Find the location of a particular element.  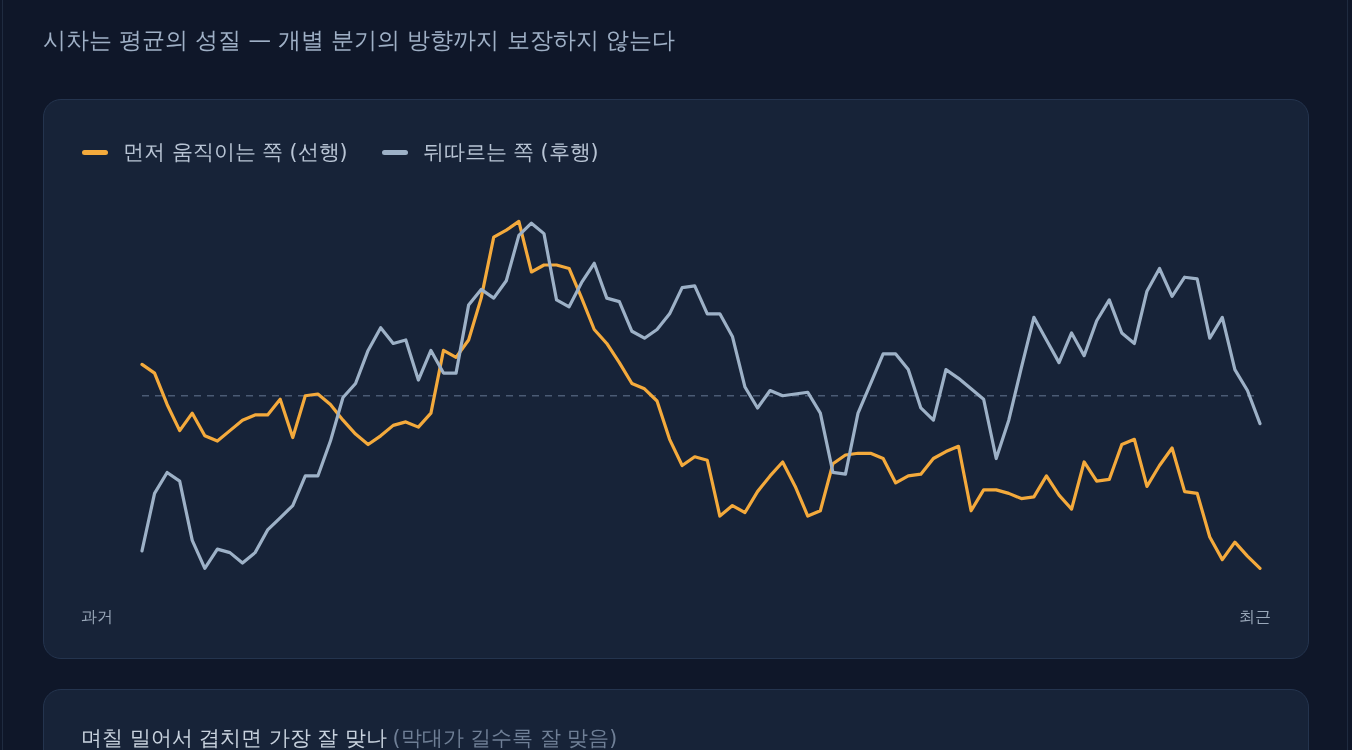

legend-label: 먼저 움직이는 쪽 (선행) is located at coordinates (235, 152).